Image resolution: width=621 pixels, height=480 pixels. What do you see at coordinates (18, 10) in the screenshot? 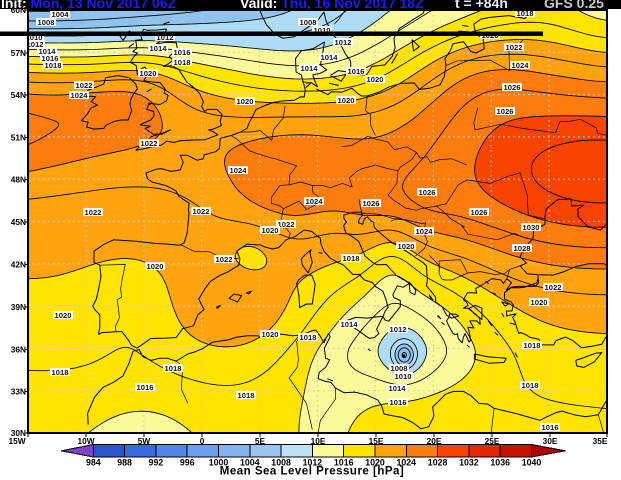
I see `svg-text: 60N` at bounding box center [18, 10].